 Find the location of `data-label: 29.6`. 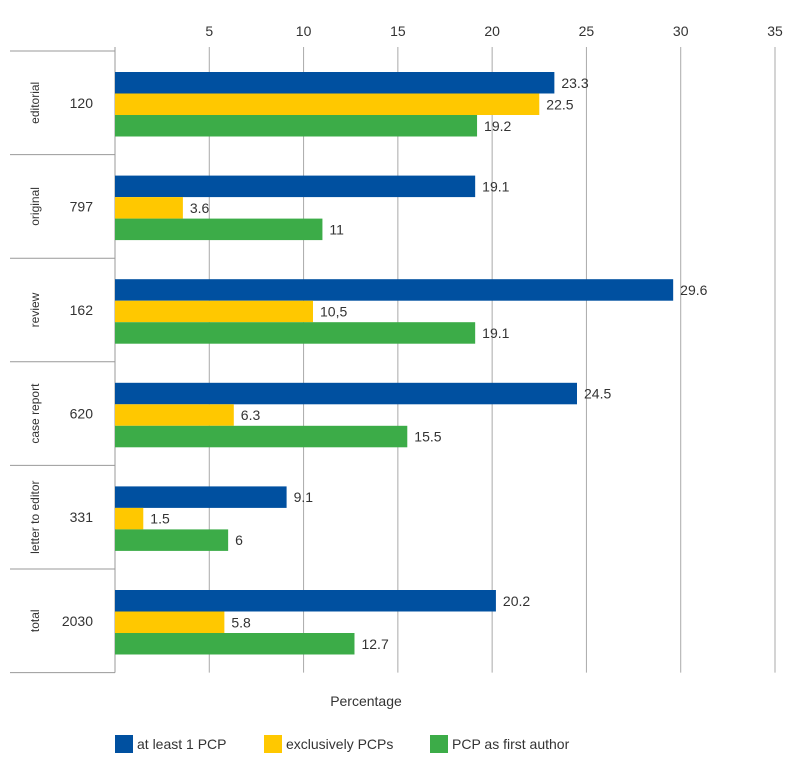

data-label: 29.6 is located at coordinates (693, 290).